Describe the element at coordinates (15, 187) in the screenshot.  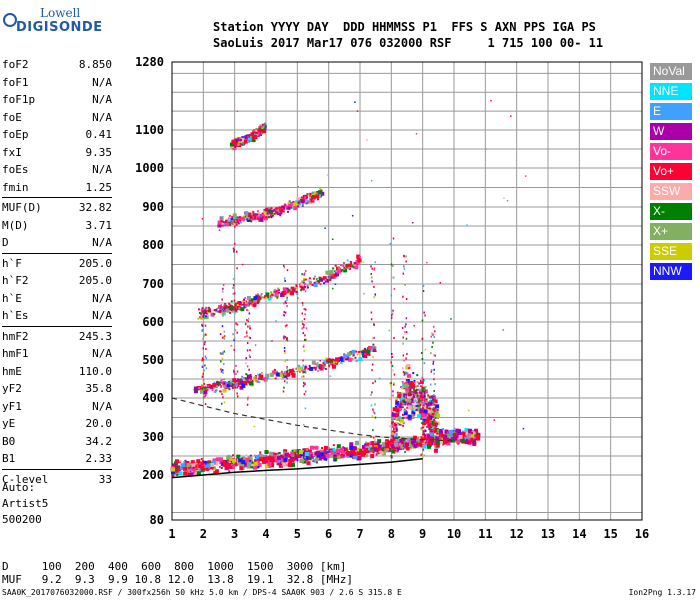
I see `param-name: fmin` at that location.